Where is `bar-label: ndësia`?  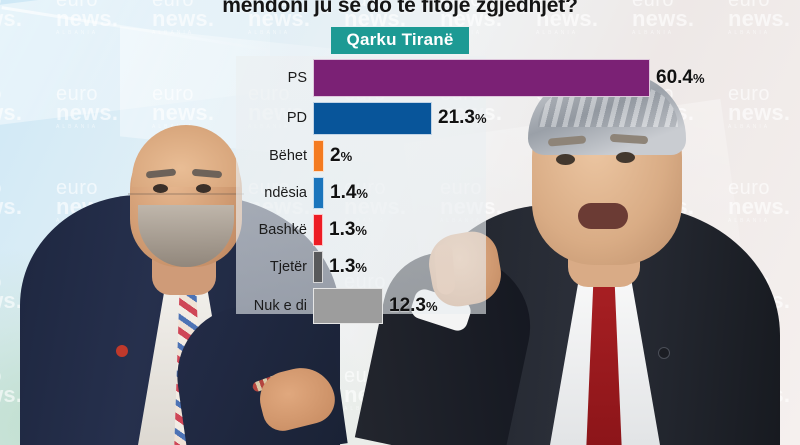 bar-label: ndësia is located at coordinates (285, 192).